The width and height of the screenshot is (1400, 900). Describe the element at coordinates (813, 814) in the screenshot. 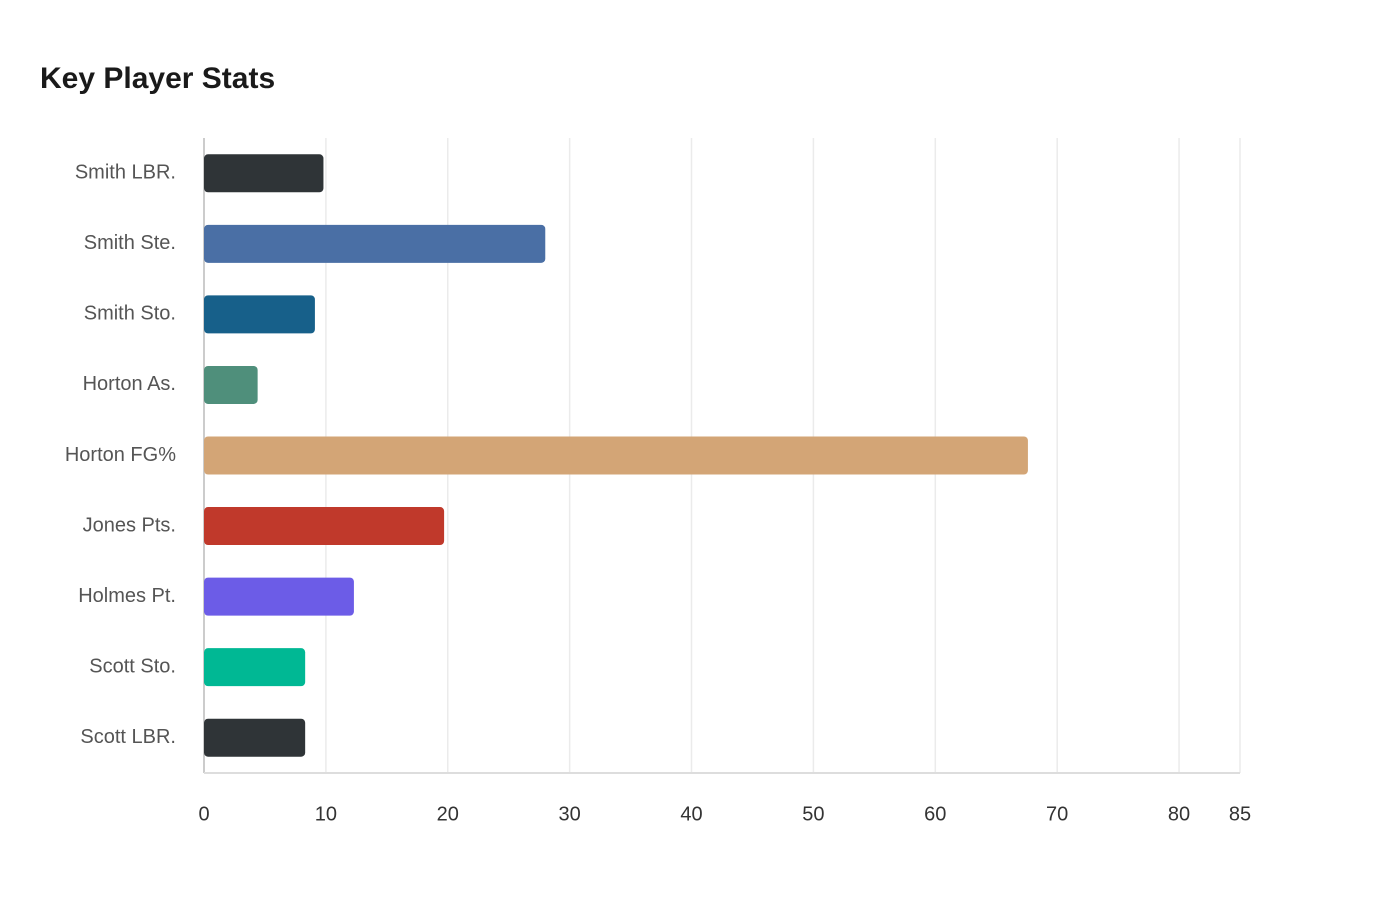

I see `x-tick-label: 50` at that location.